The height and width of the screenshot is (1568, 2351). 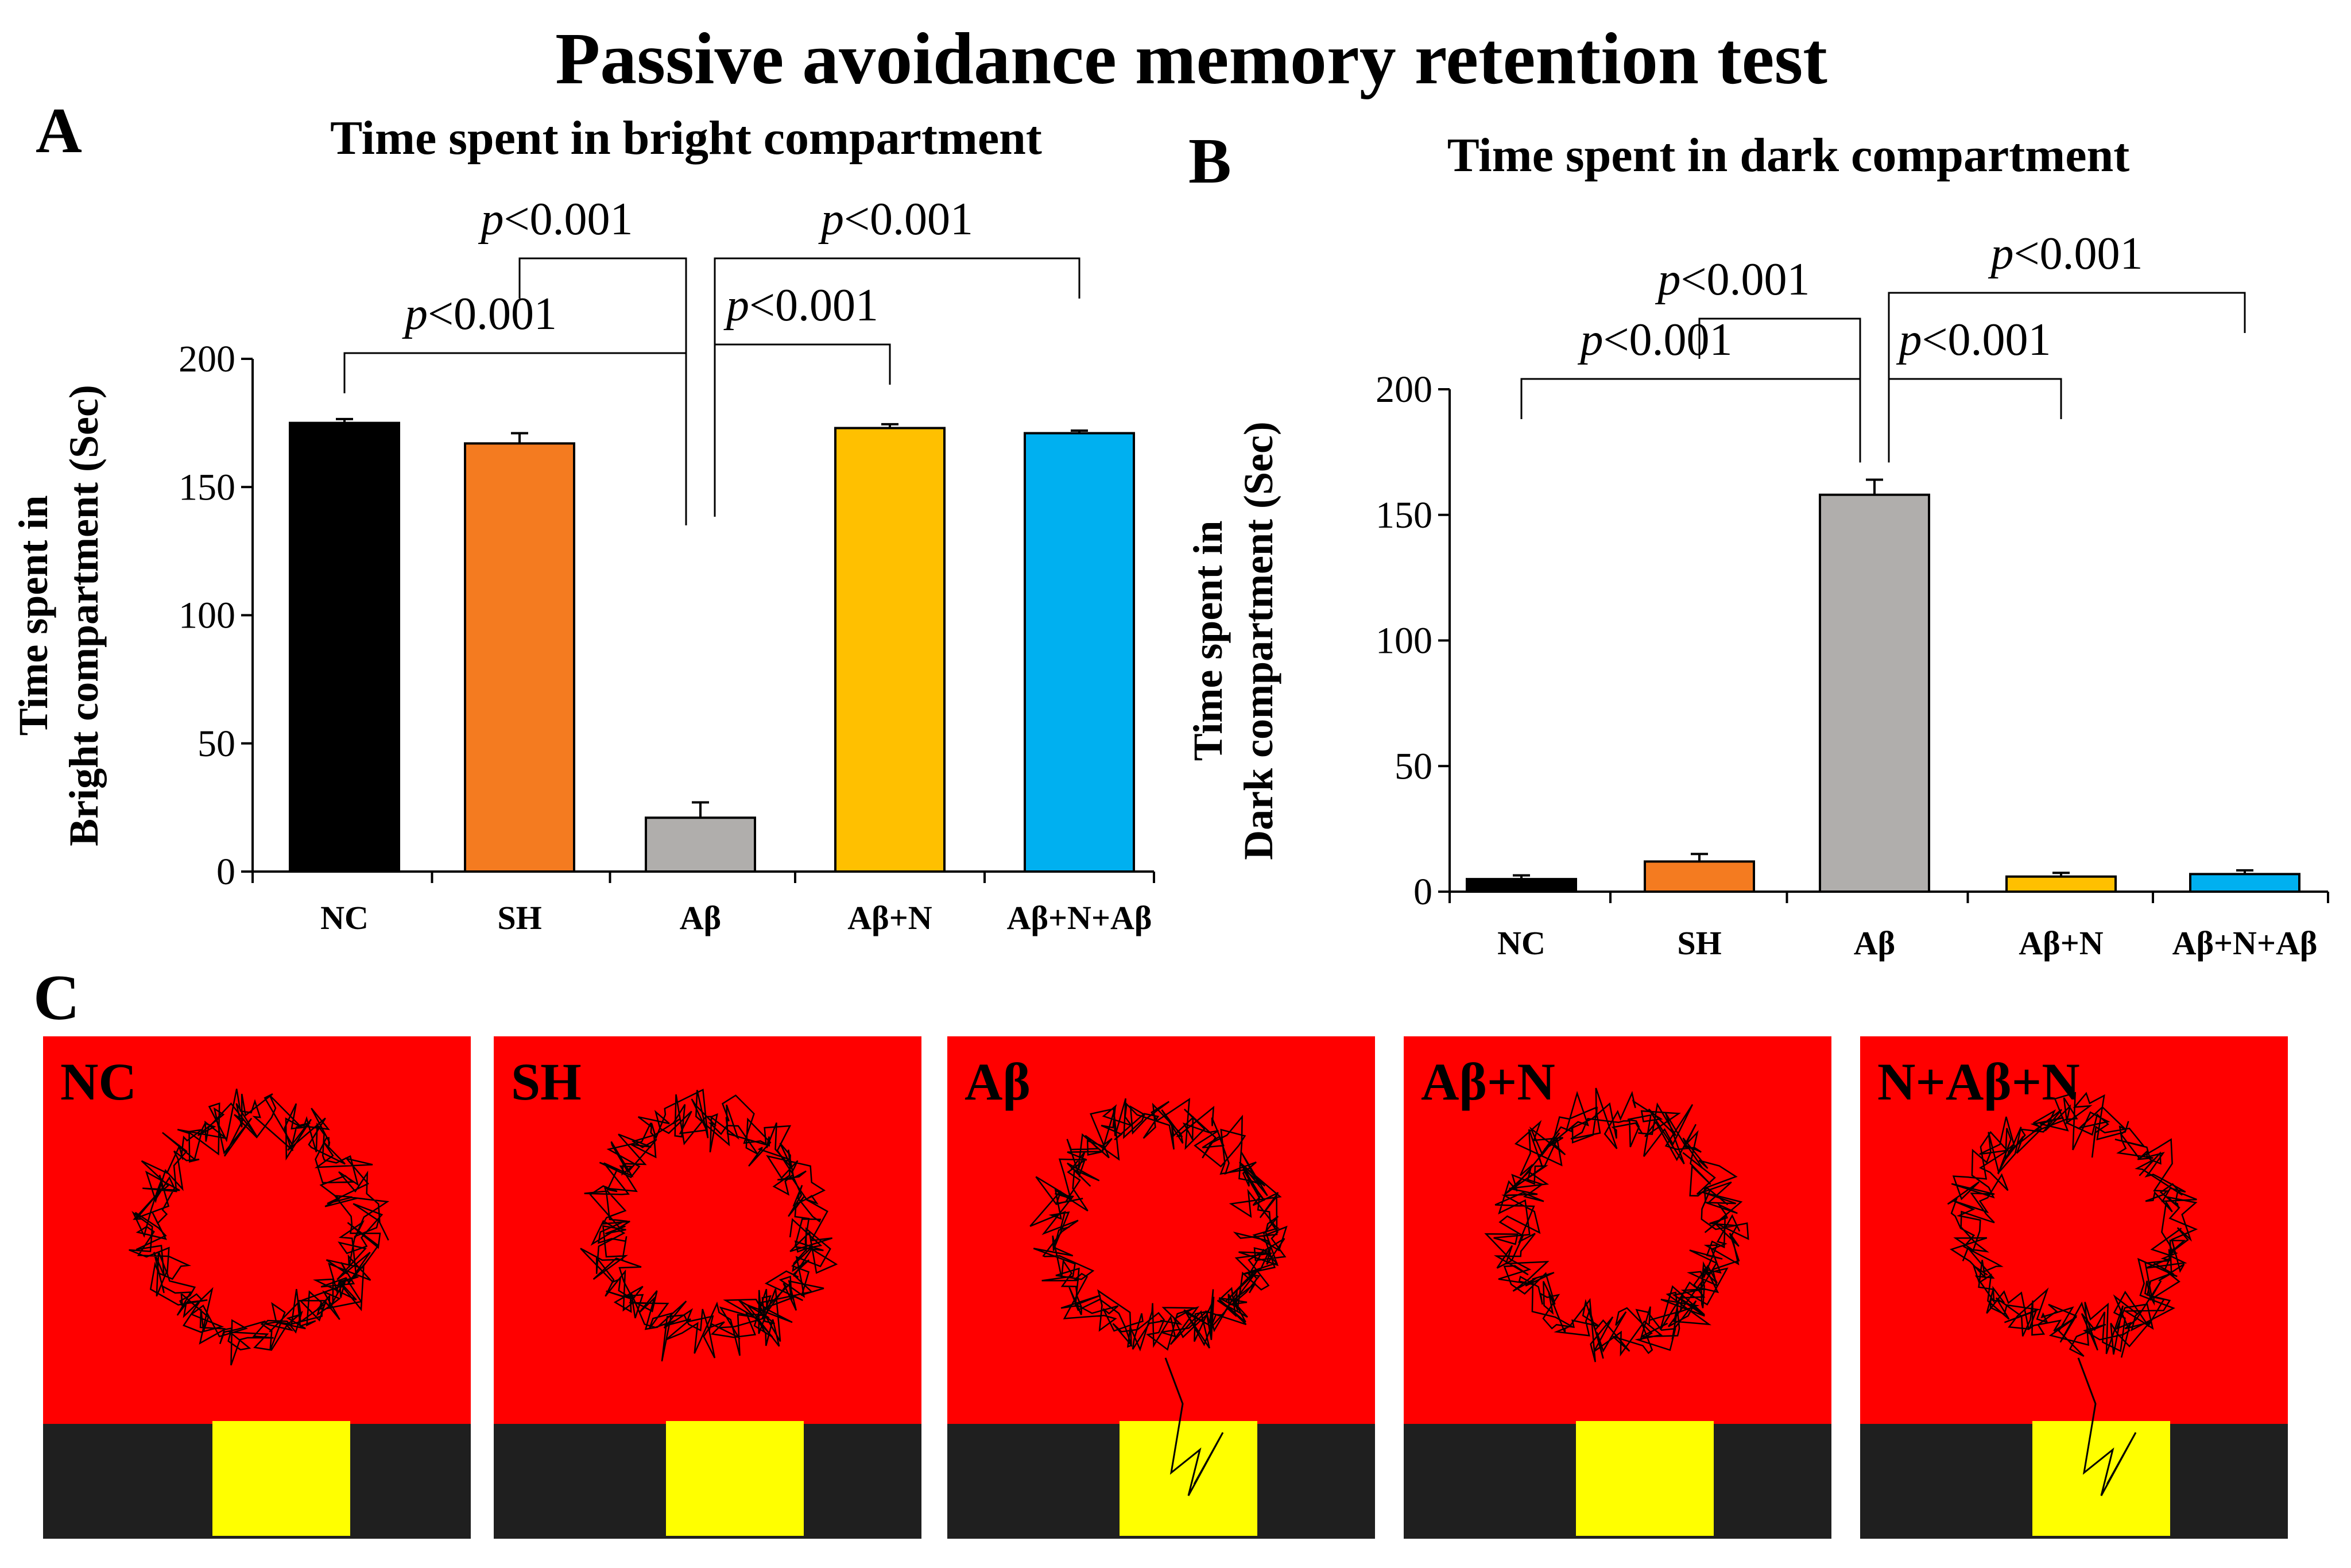 What do you see at coordinates (686, 138) in the screenshot?
I see `chart-title-a: Time spent in bright compartment` at bounding box center [686, 138].